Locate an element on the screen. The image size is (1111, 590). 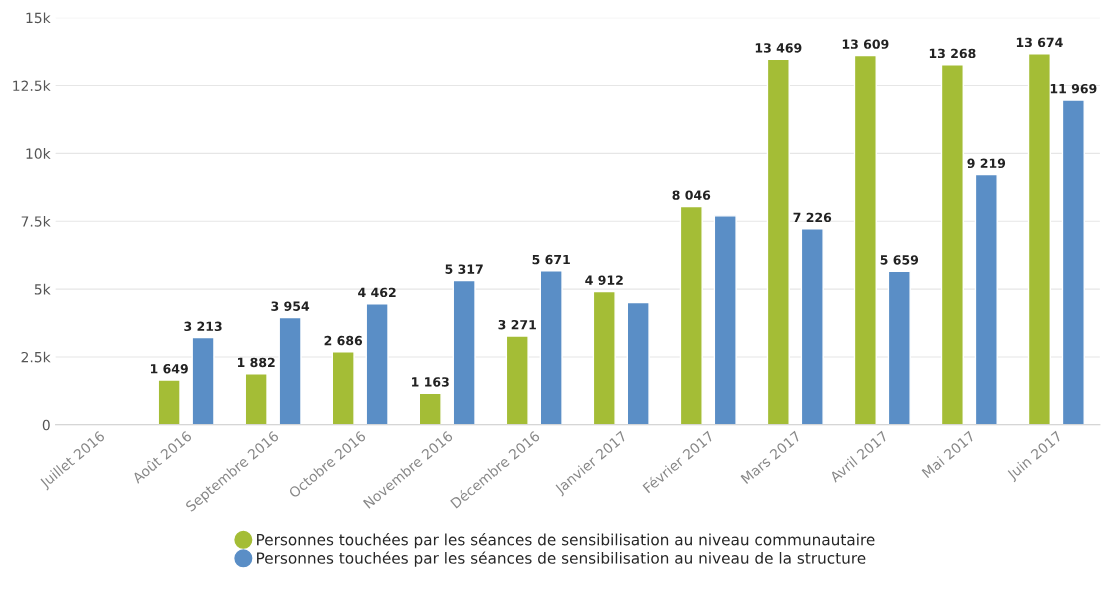
data-label: 5 317 is located at coordinates (464, 269).